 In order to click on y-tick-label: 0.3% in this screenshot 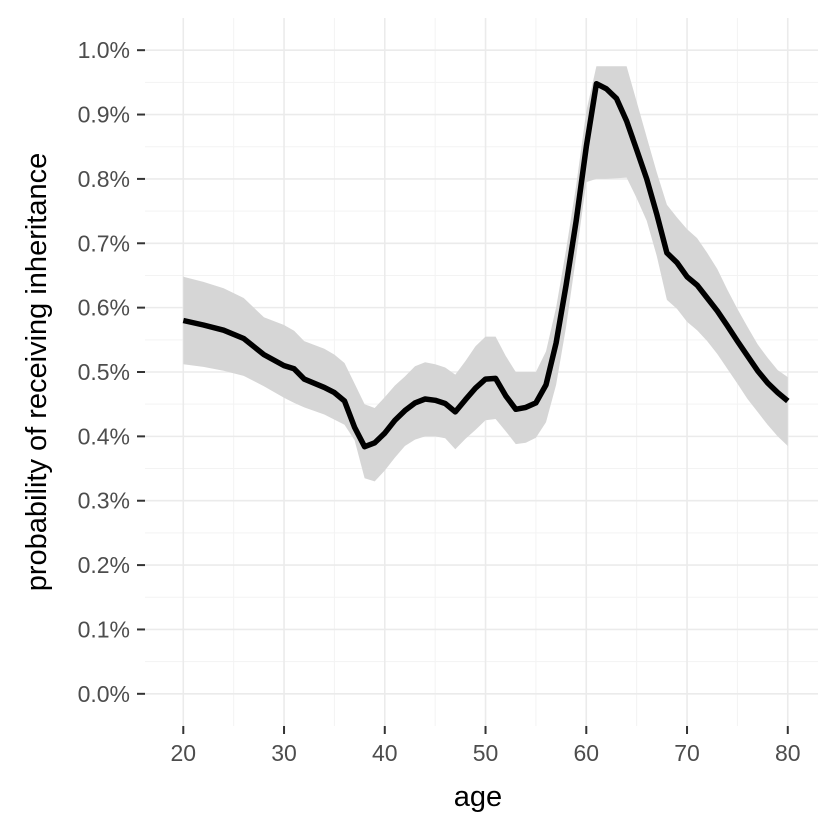, I will do `click(104, 501)`.